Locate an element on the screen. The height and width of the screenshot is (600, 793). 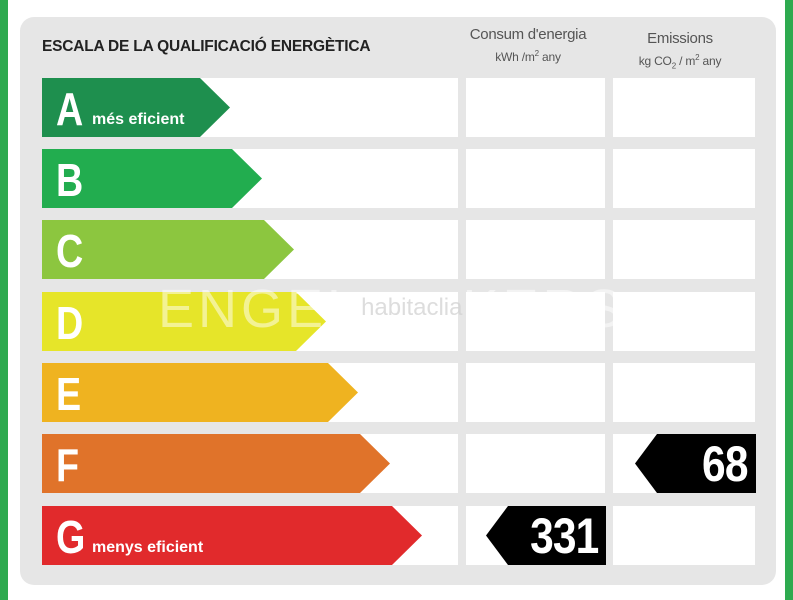
emissions-rating-badge: 68 is located at coordinates (695, 463).